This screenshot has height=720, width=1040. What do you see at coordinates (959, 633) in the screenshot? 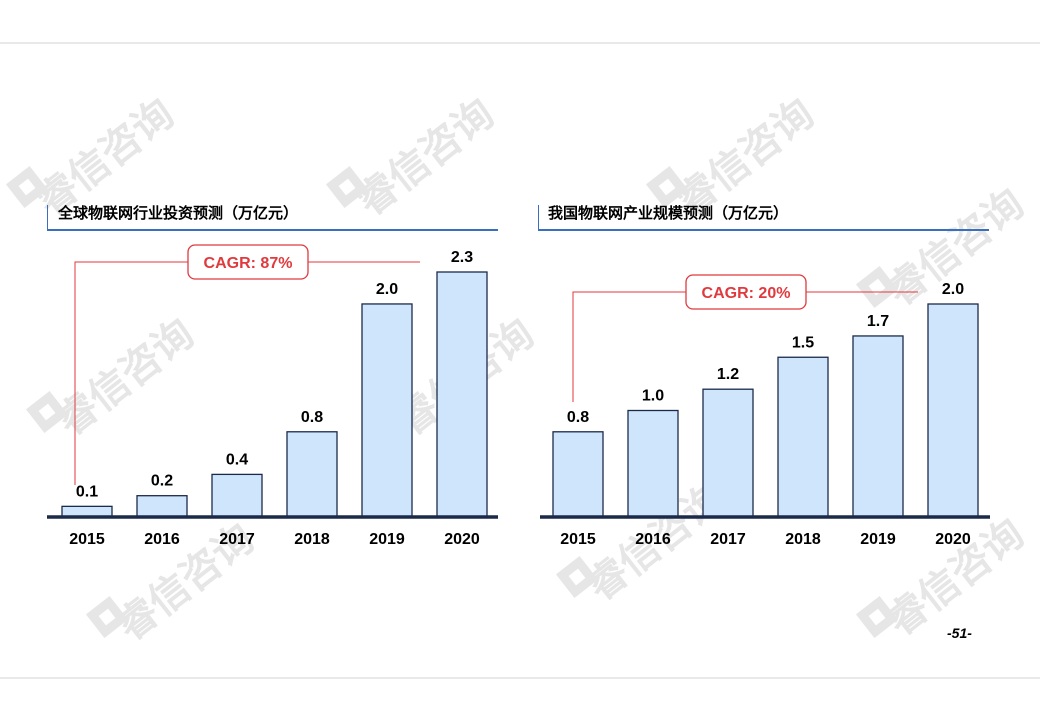
I see `page-number: -51-` at bounding box center [959, 633].